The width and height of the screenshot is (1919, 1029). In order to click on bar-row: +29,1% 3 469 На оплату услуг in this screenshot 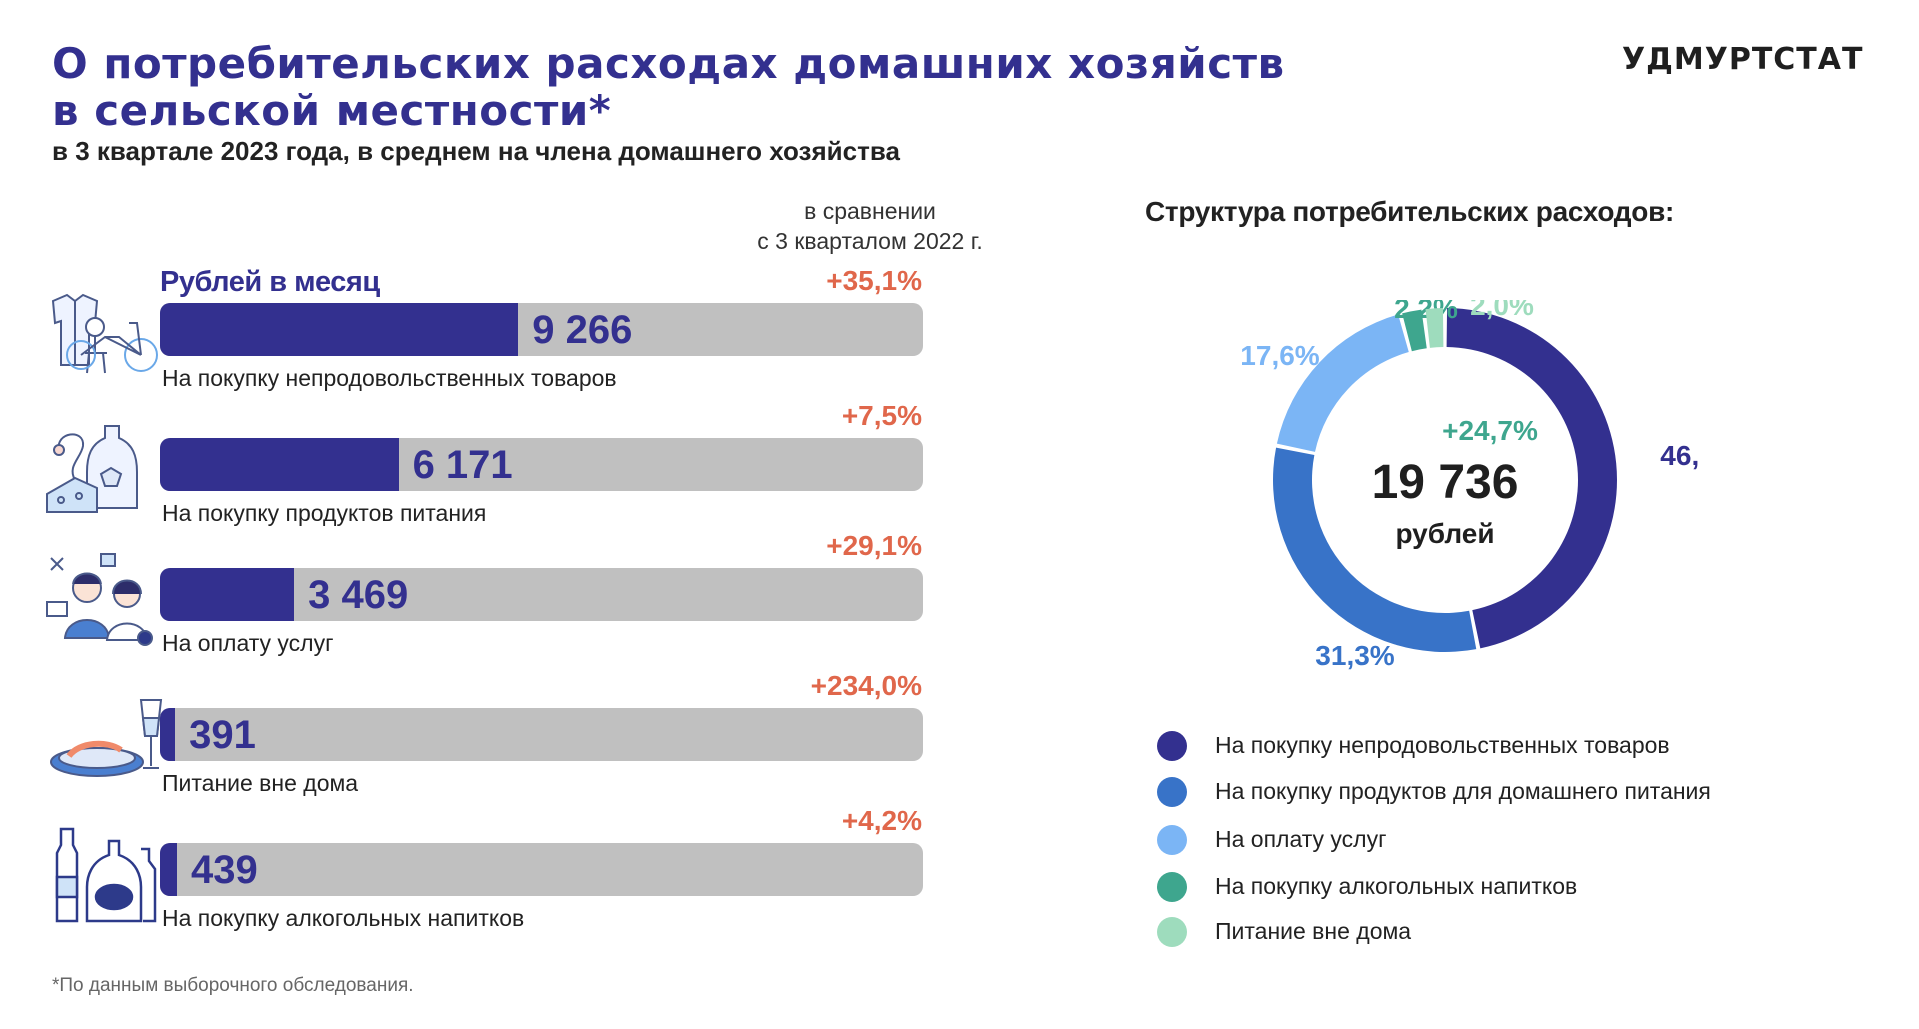, I will do `click(470, 593)`.